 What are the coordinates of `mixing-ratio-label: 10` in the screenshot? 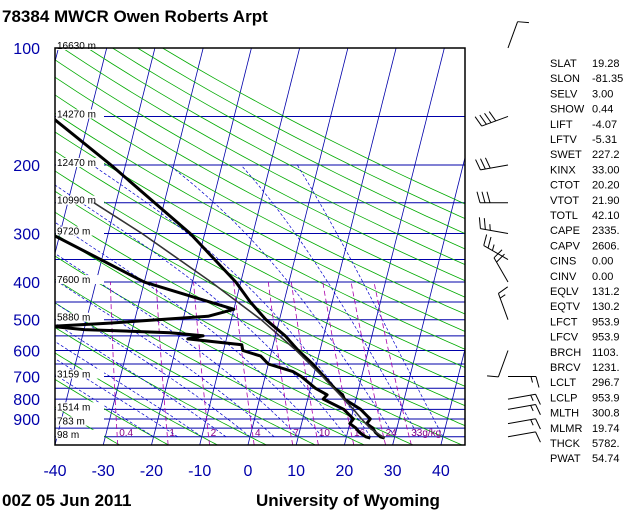 It's located at (325, 433).